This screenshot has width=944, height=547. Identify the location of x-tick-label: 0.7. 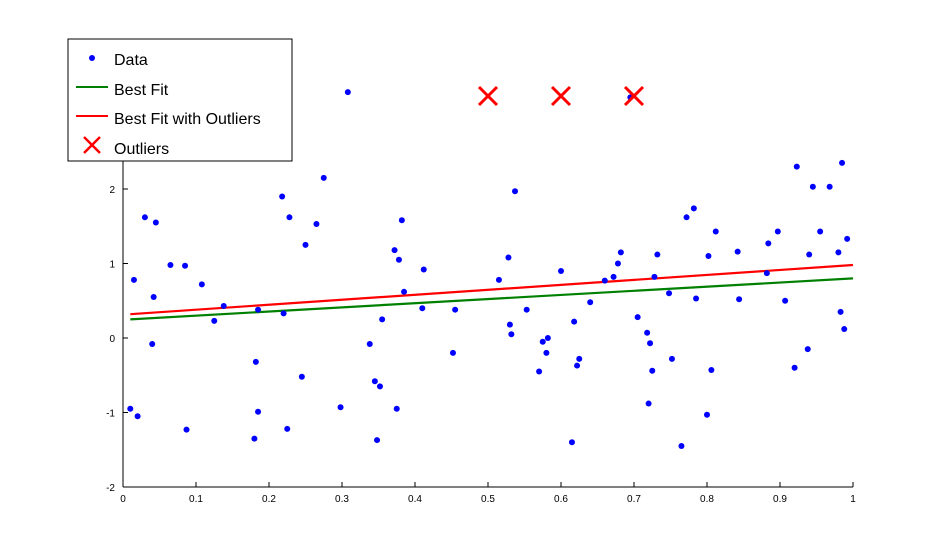
(634, 499).